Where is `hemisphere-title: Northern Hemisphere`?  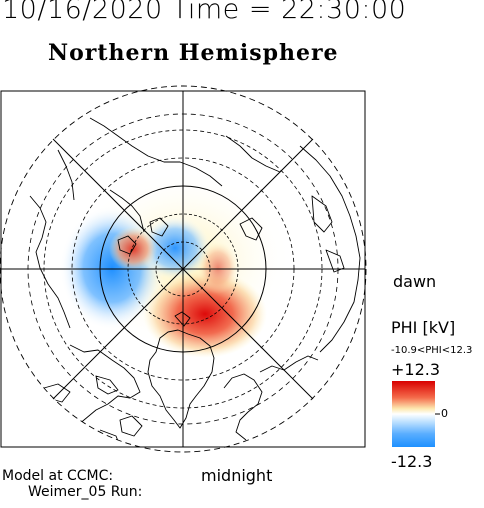
hemisphere-title: Northern Hemisphere is located at coordinates (193, 53).